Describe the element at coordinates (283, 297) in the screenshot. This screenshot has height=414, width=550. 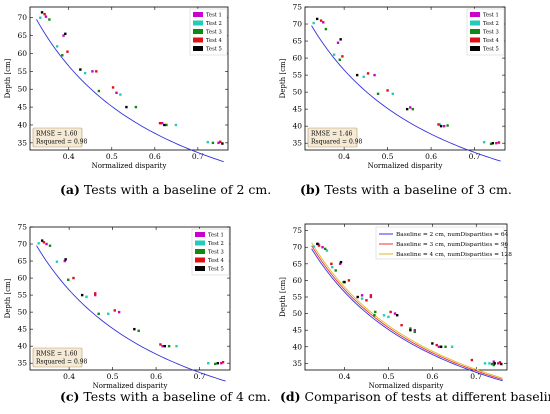
I see `y-axis-label: Depth [cm]` at that location.